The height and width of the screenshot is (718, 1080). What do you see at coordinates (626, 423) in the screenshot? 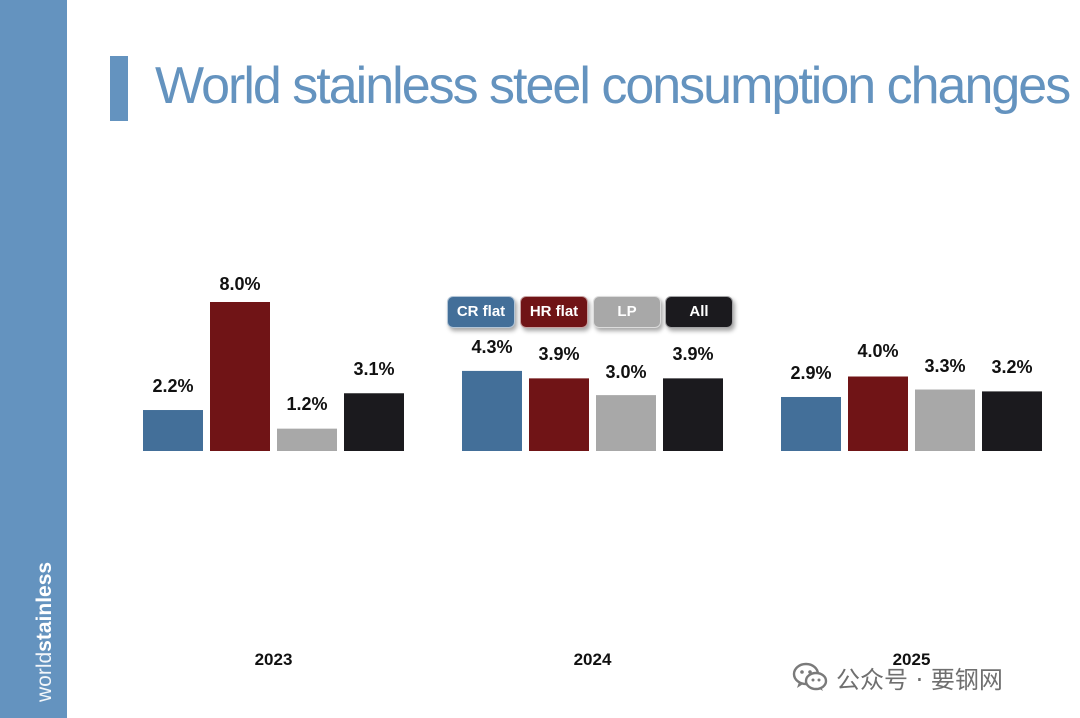
I see `bar-2024-lp` at bounding box center [626, 423].